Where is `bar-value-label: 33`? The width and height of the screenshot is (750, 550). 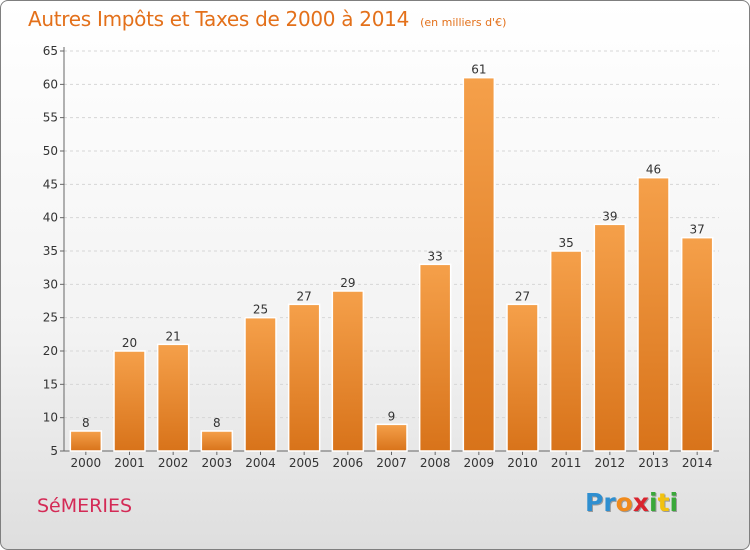
bar-value-label: 33 is located at coordinates (435, 256).